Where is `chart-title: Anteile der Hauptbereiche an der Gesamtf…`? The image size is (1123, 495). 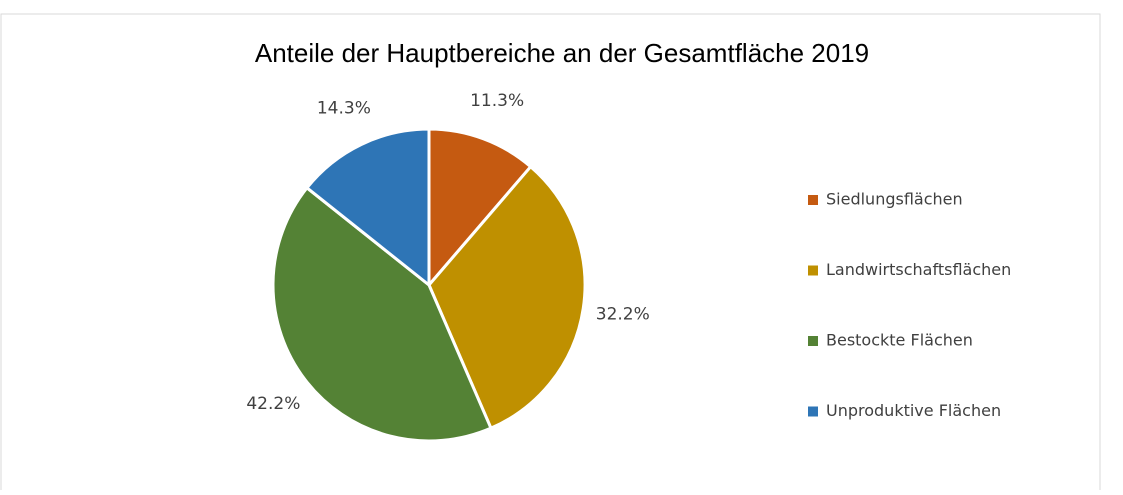 chart-title: Anteile der Hauptbereiche an der Gesamtf… is located at coordinates (562, 53).